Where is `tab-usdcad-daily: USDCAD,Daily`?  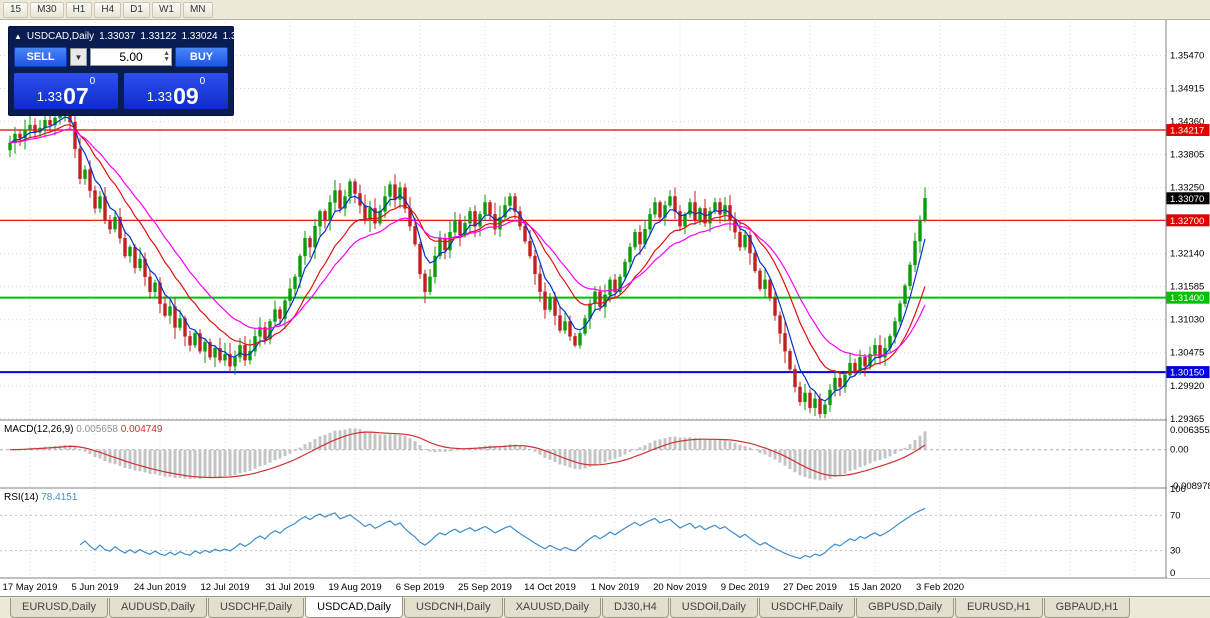
tab-usdcad-daily: USDCAD,Daily is located at coordinates (354, 607).